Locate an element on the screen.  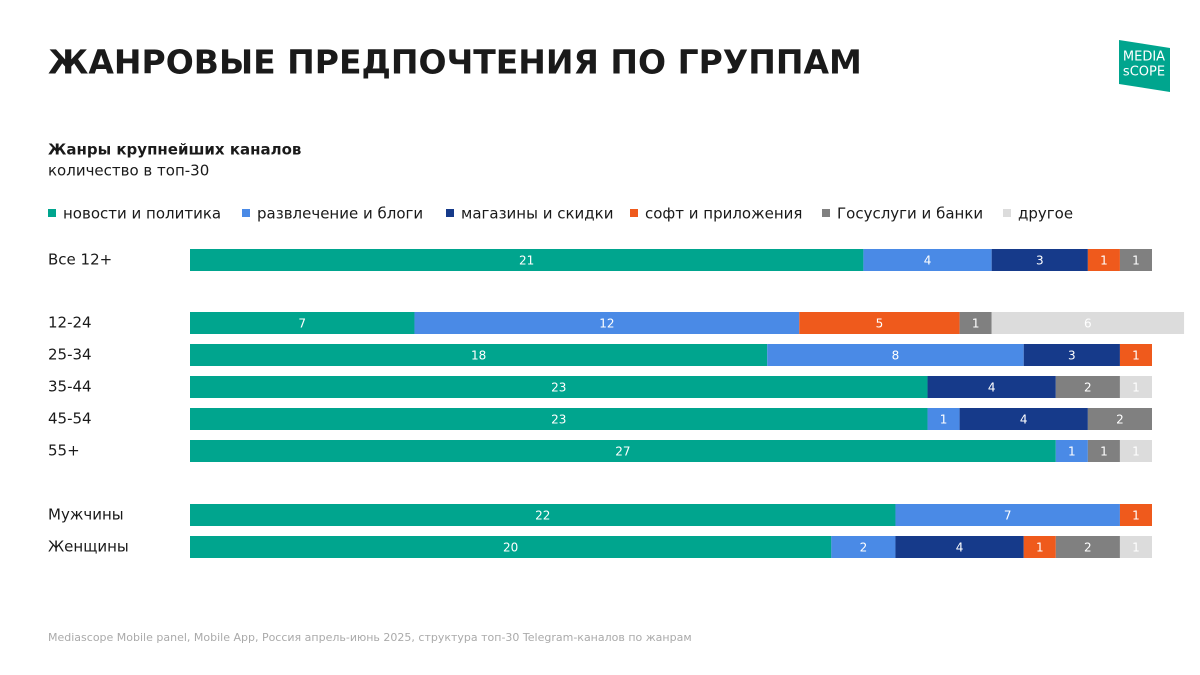
value-label: 20 is located at coordinates (510, 548).